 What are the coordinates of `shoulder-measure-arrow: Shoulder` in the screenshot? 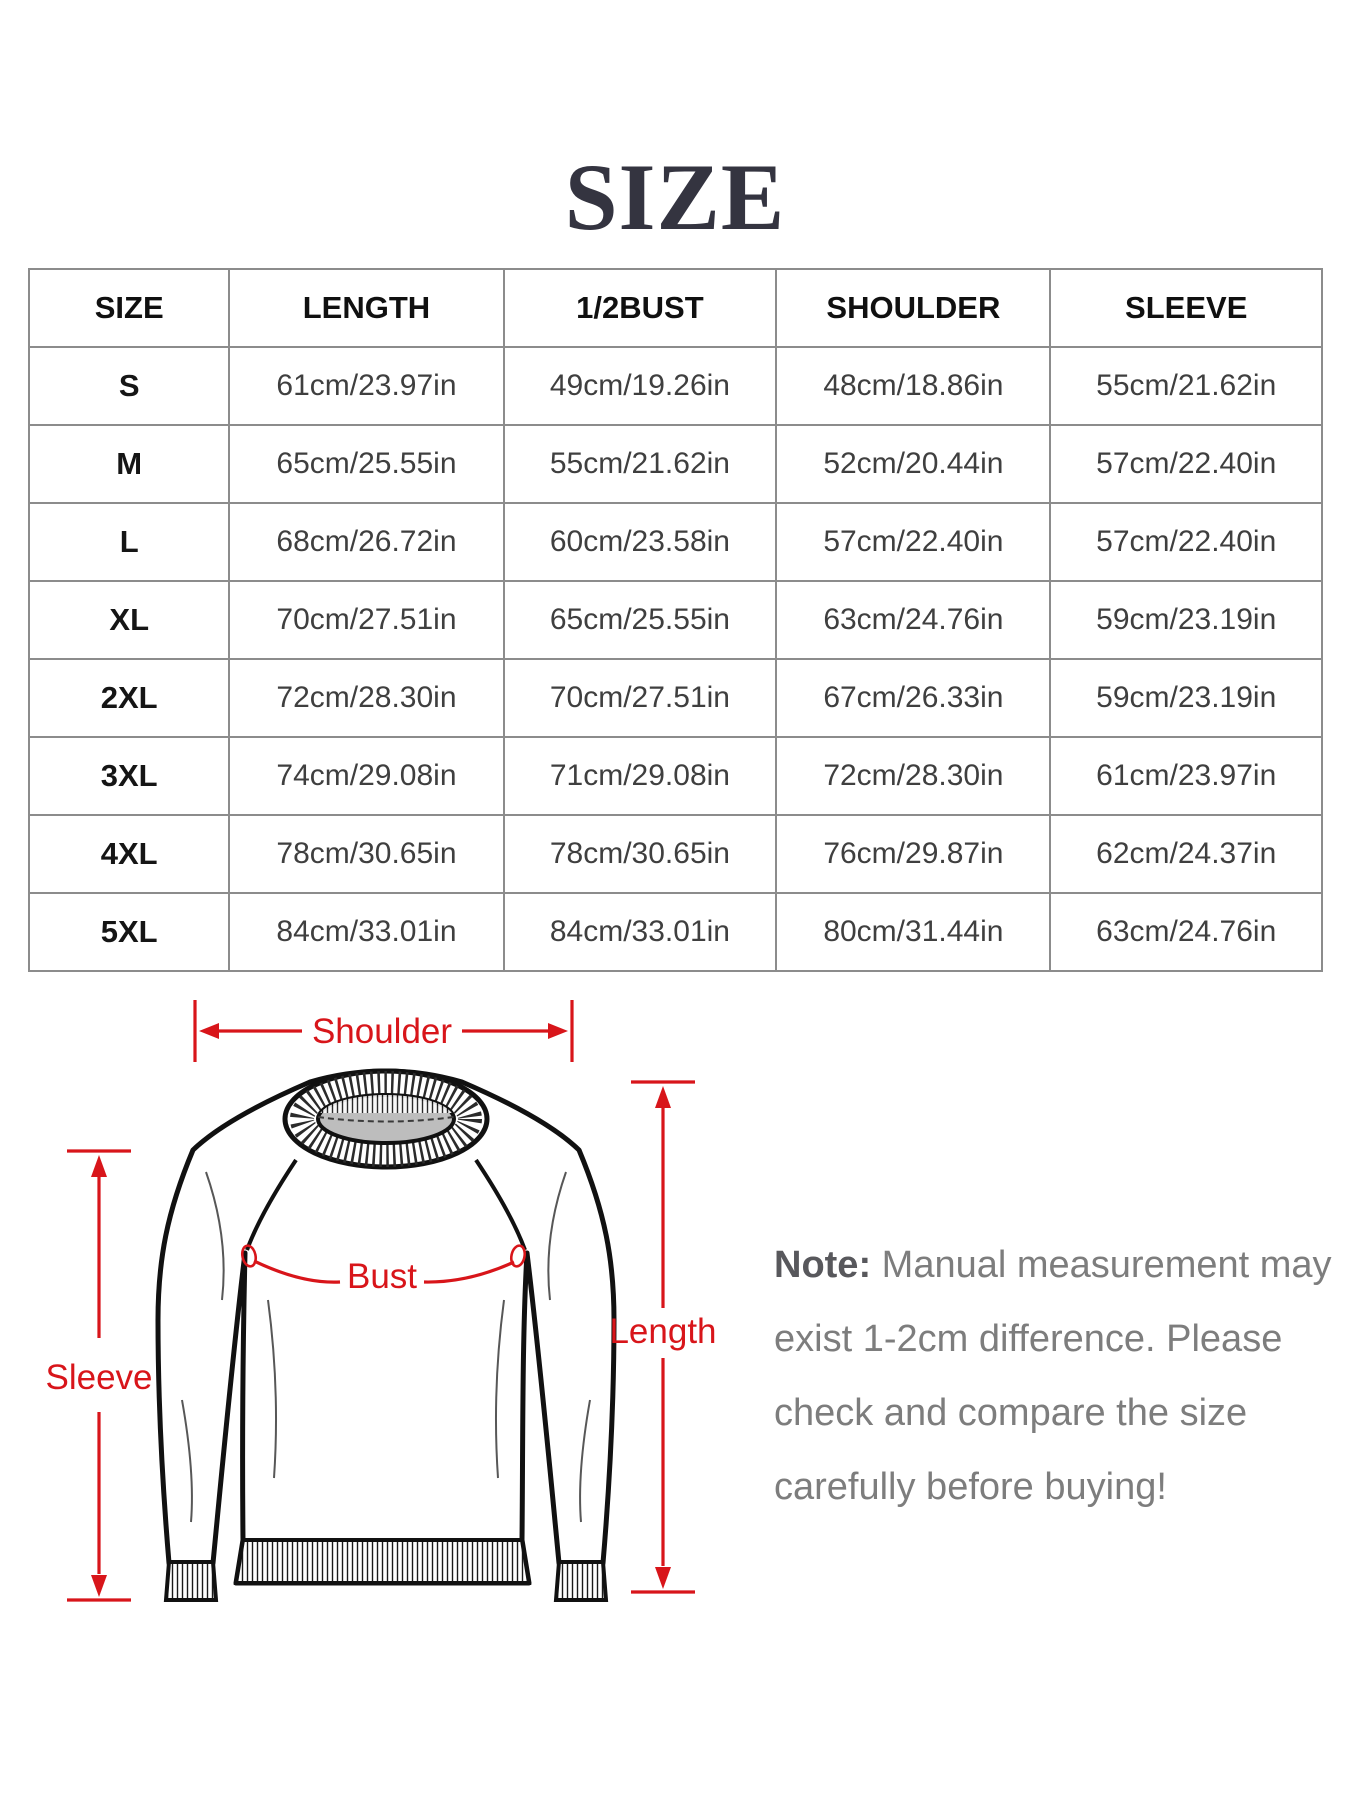 It's located at (383, 1031).